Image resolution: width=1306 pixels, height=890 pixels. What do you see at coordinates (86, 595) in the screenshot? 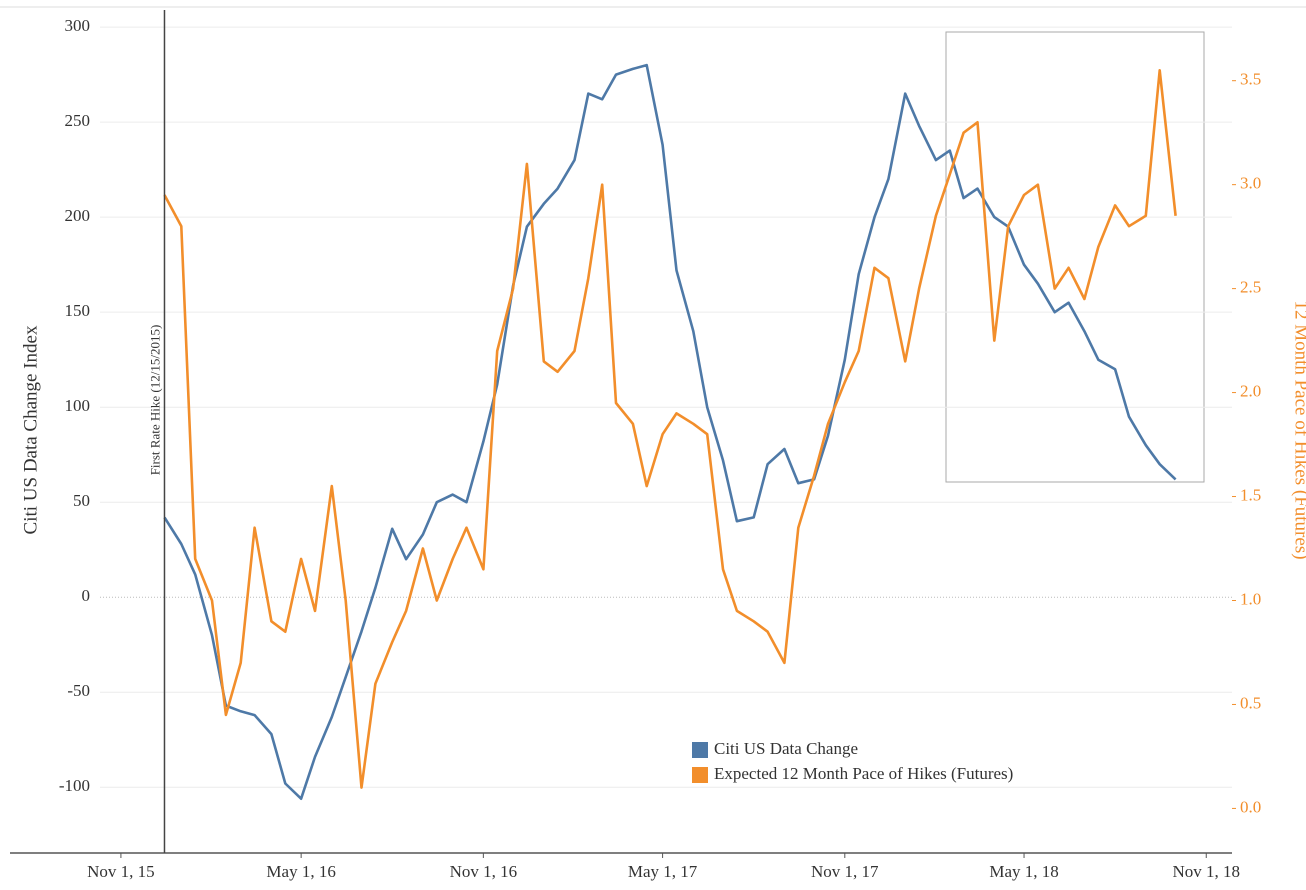
I see `y-tick-label: 0` at bounding box center [86, 595].